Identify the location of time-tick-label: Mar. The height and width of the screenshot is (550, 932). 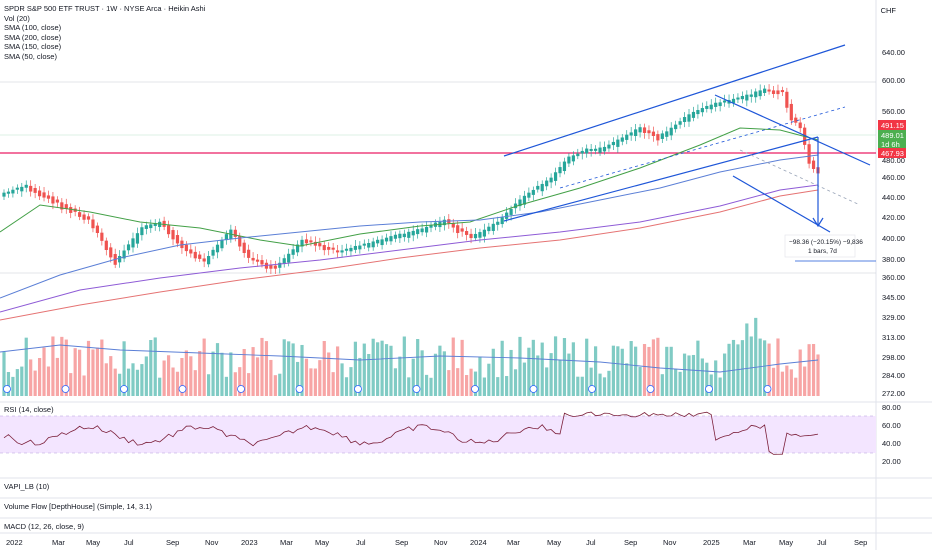
(749, 542).